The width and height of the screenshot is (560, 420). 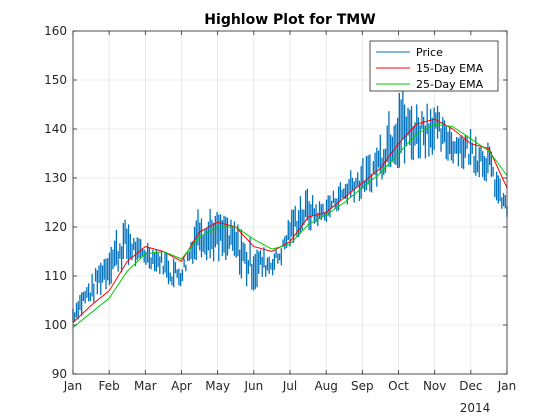 I want to click on y-tick-label: 150, so click(x=55, y=80).